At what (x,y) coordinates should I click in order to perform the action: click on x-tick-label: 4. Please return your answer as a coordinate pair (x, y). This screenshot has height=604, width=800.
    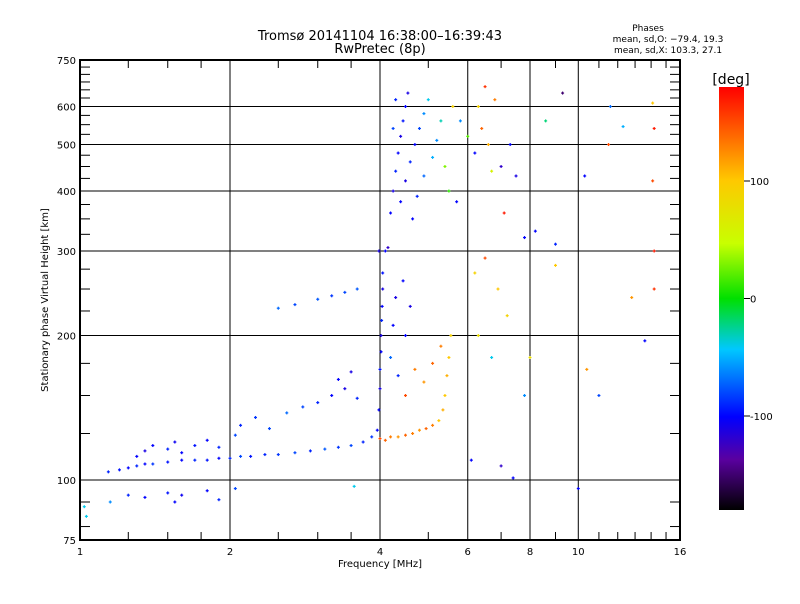
    Looking at the image, I should click on (380, 552).